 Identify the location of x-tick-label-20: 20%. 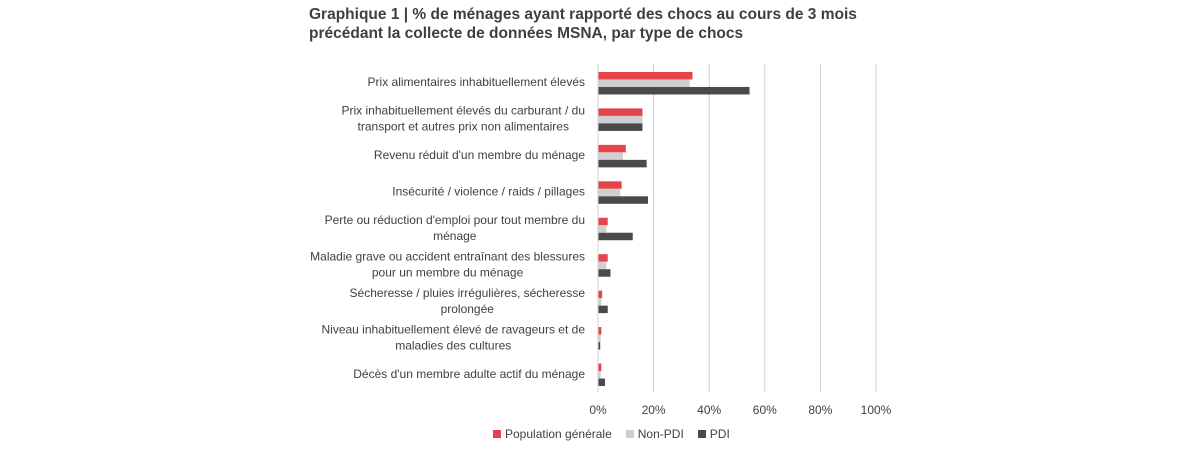
(654, 410).